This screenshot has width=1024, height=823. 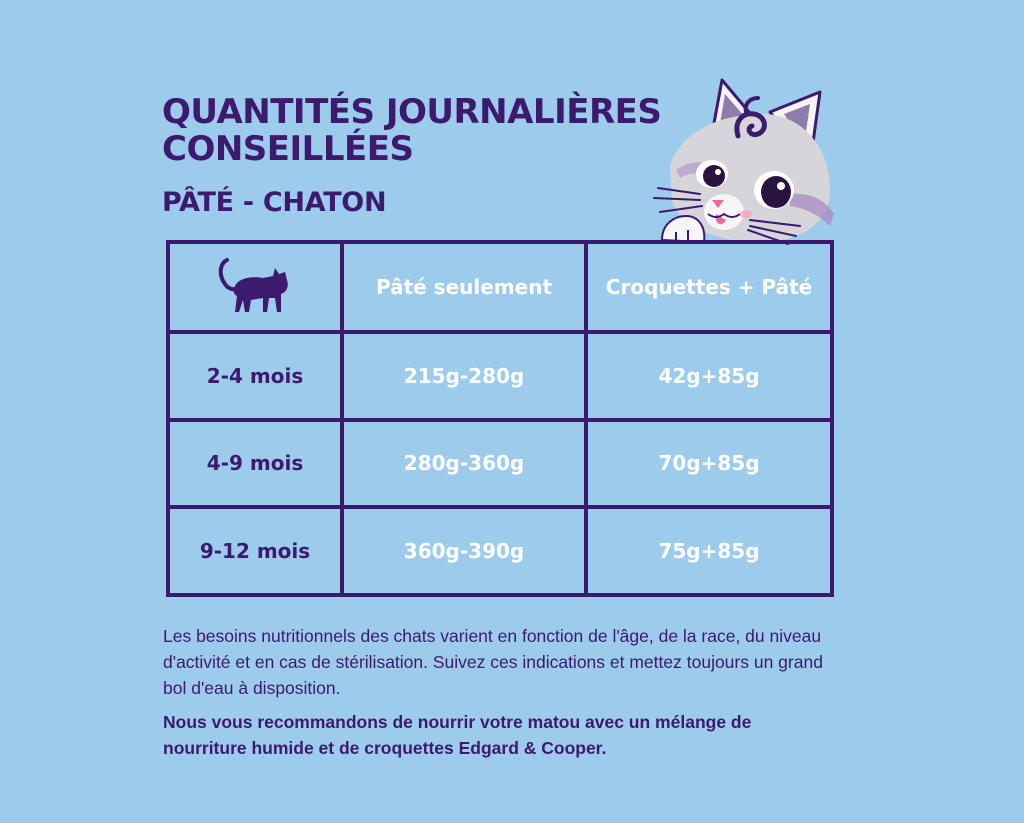 I want to click on page-subtitle: PÂTÉ - CHATON, so click(x=274, y=202).